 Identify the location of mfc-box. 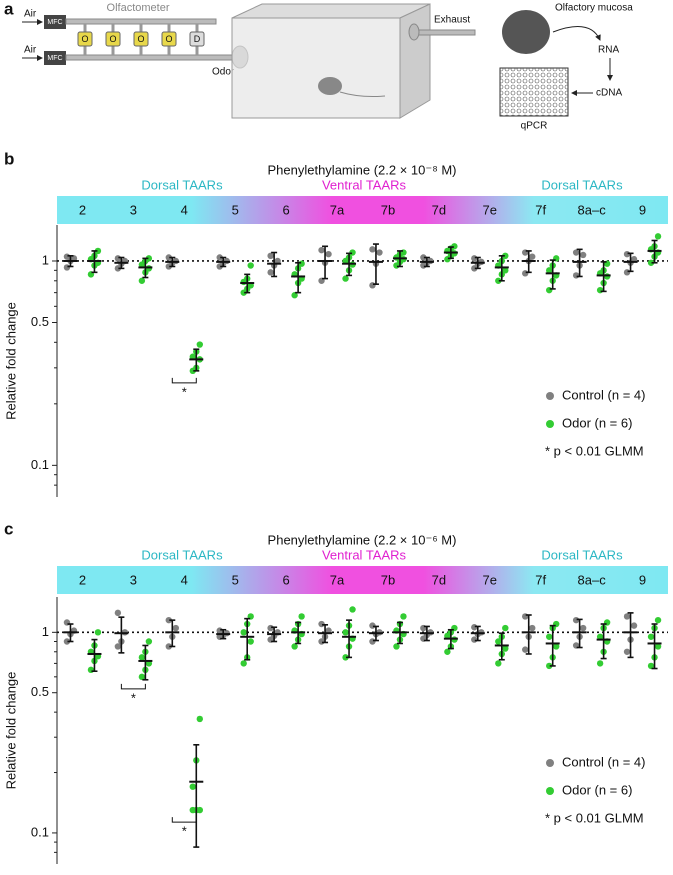
(55, 22).